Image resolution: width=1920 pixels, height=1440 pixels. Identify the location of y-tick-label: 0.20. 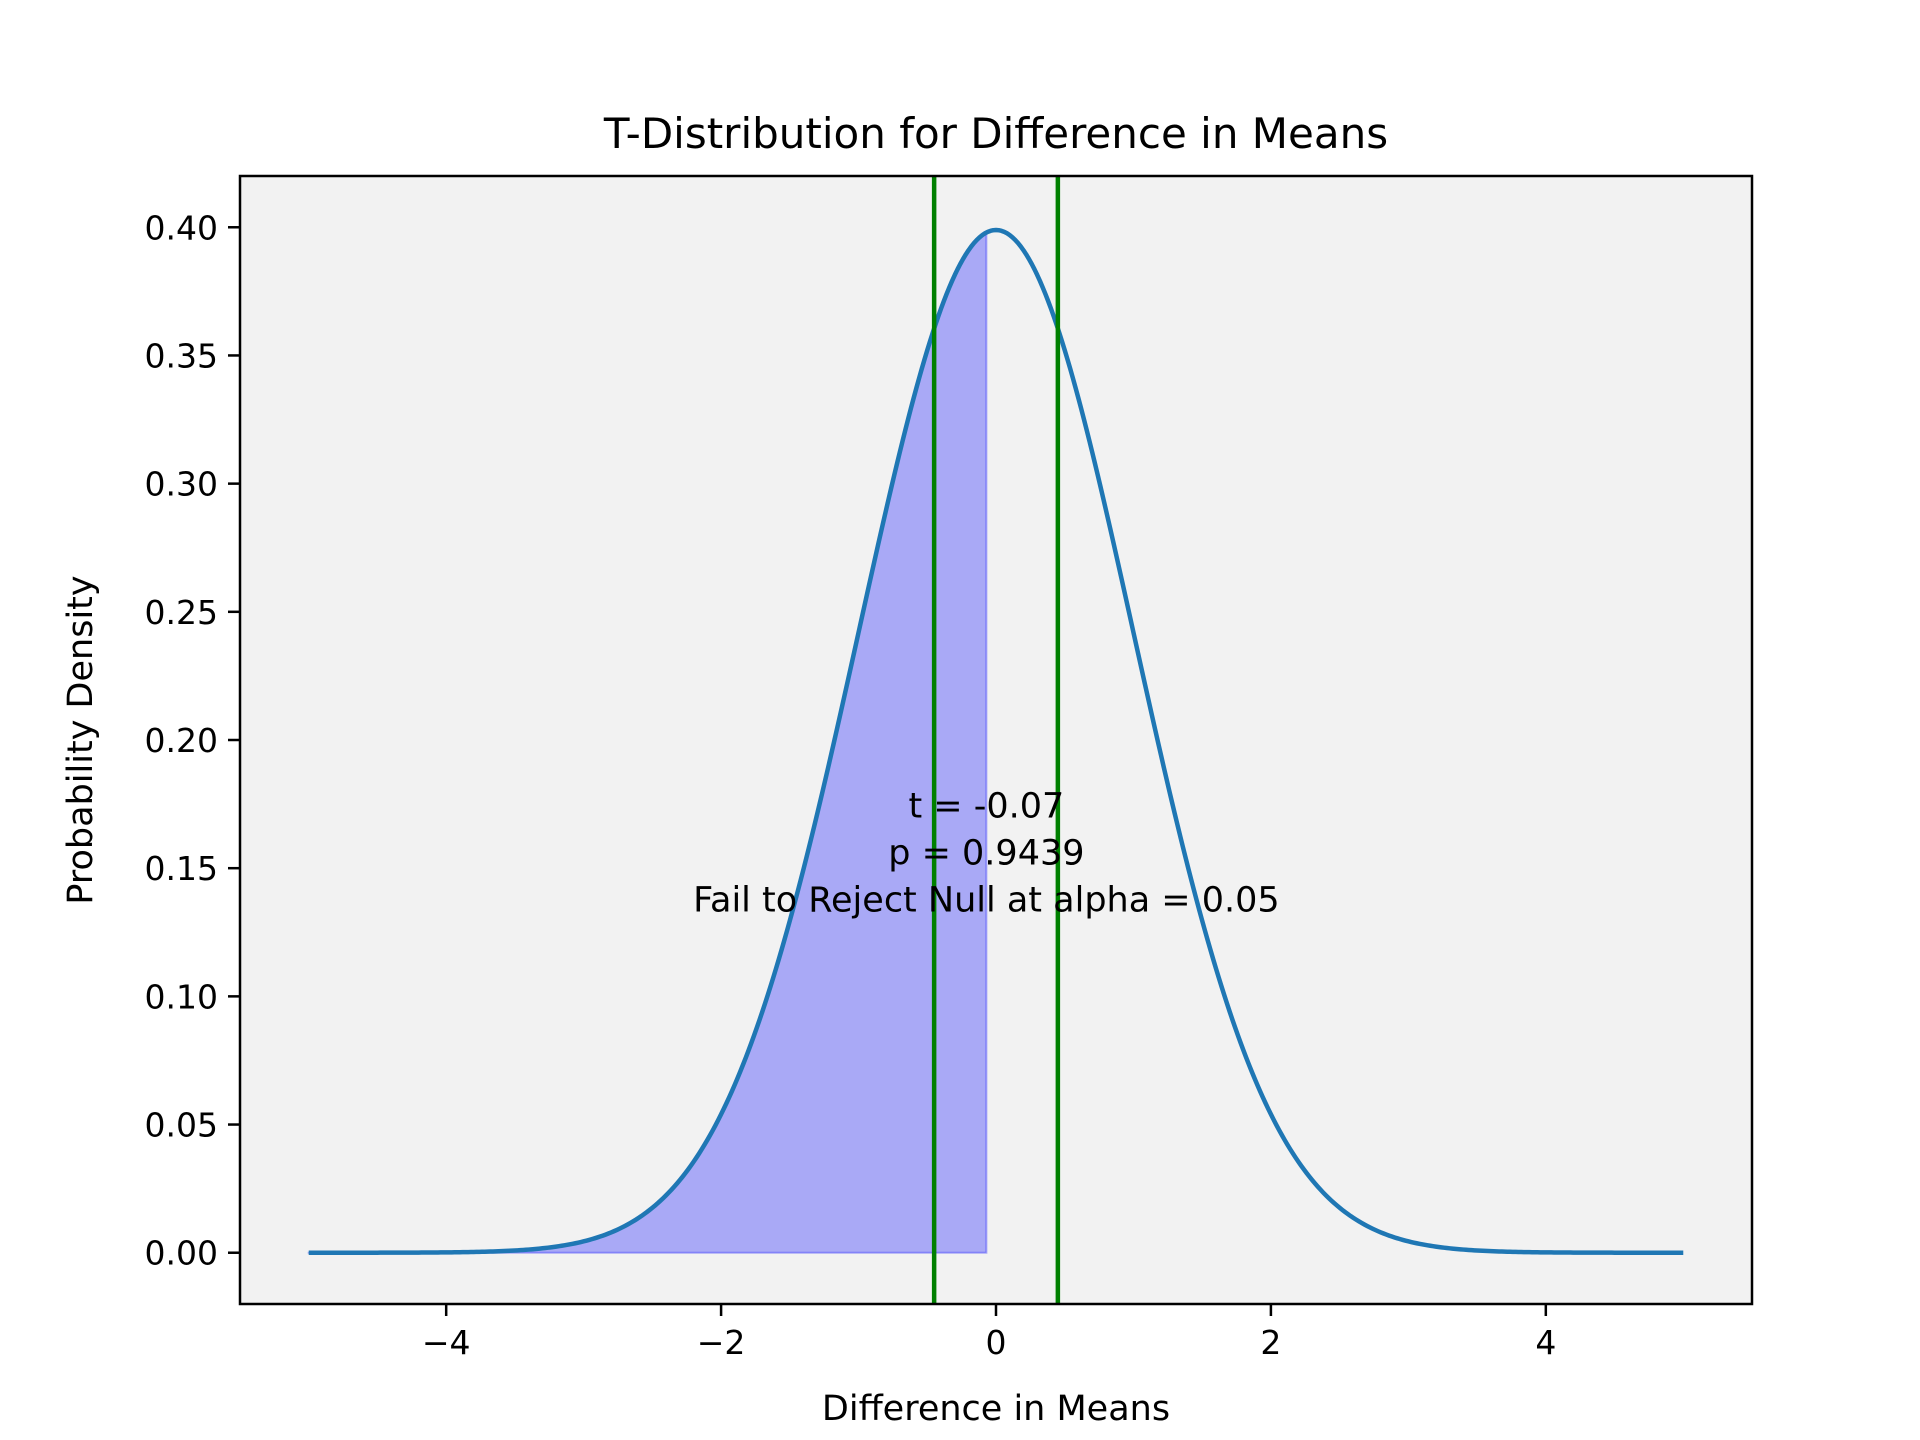
(181, 740).